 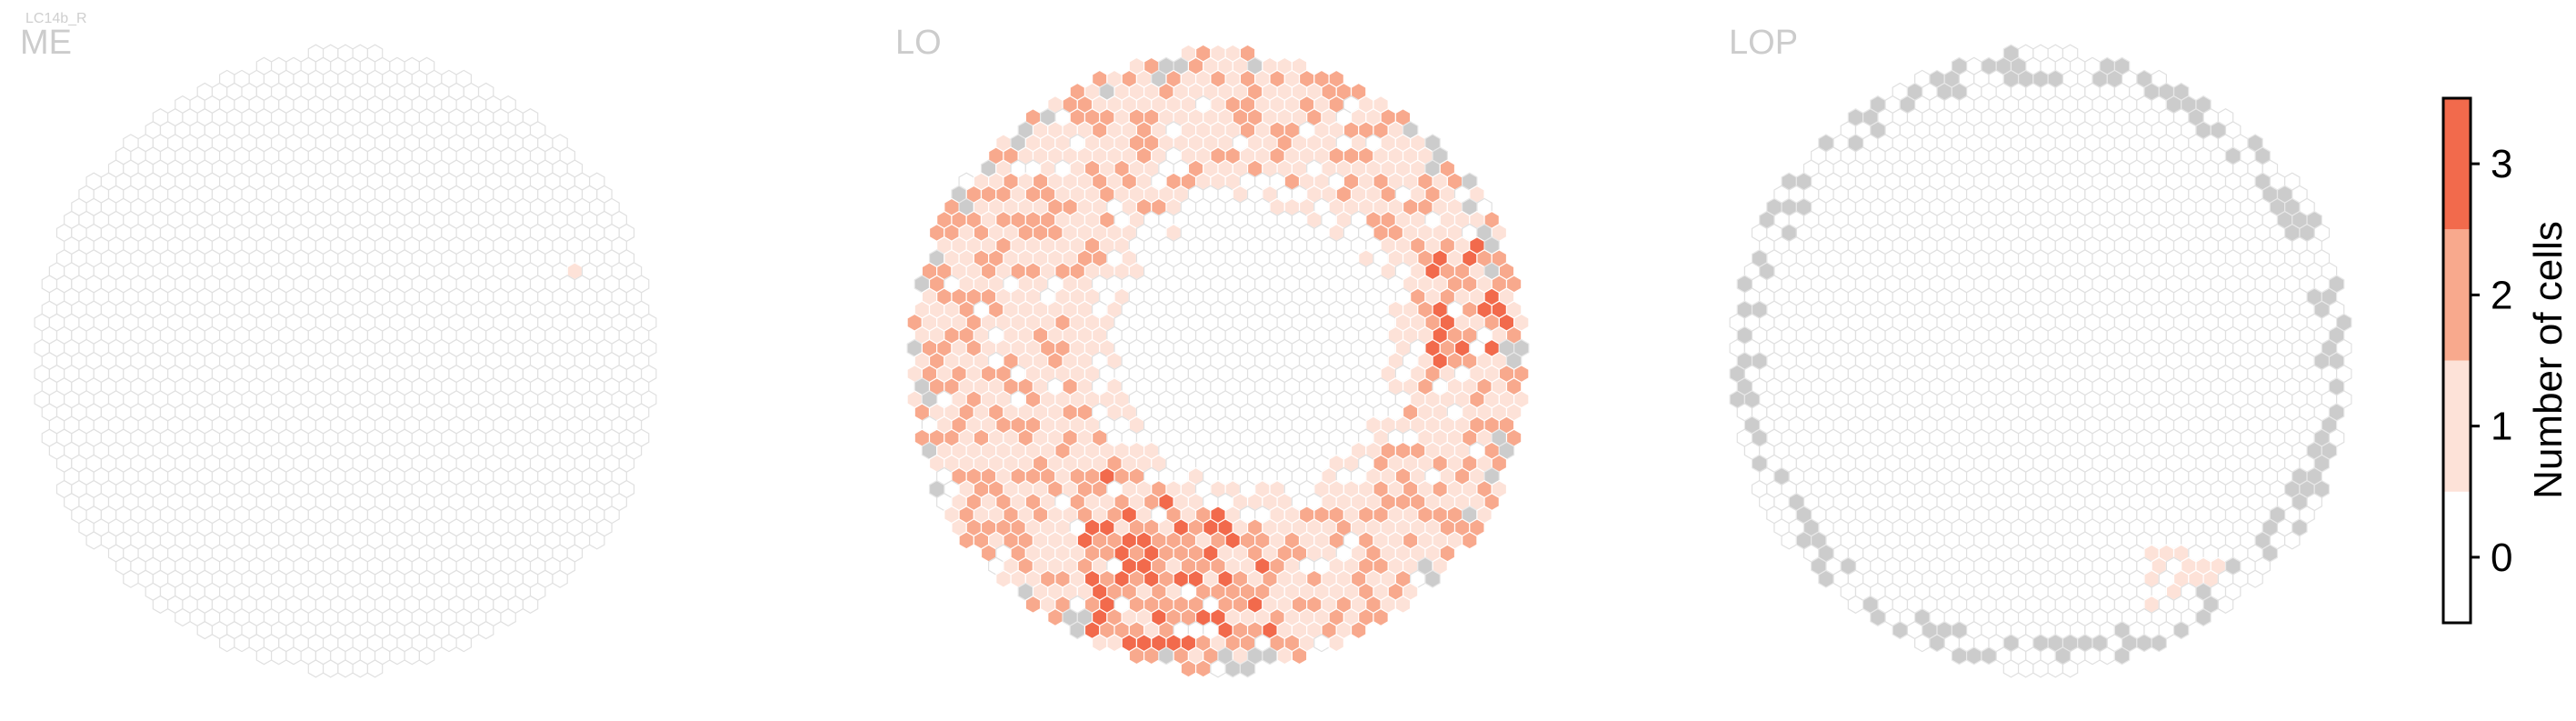 What do you see at coordinates (2501, 427) in the screenshot?
I see `colorbar-tick-label: 1` at bounding box center [2501, 427].